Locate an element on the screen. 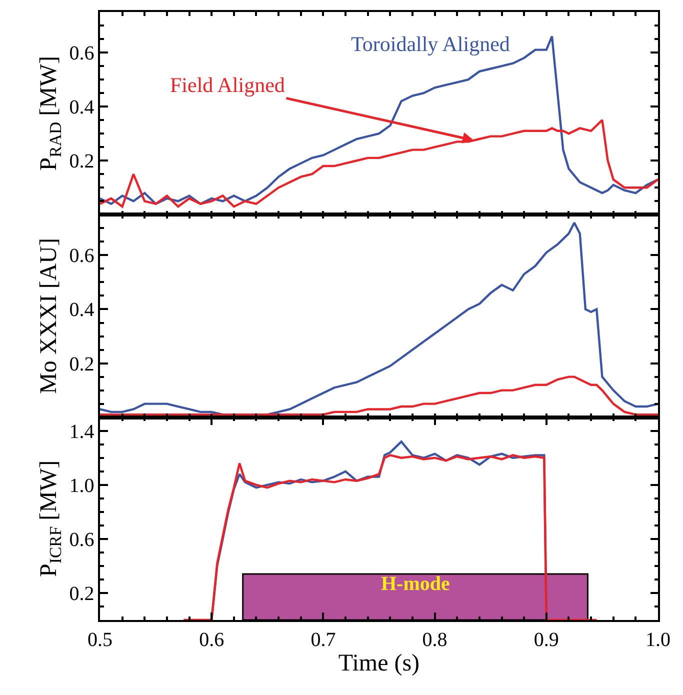  y-tick-label: 1.0 is located at coordinates (81, 485).